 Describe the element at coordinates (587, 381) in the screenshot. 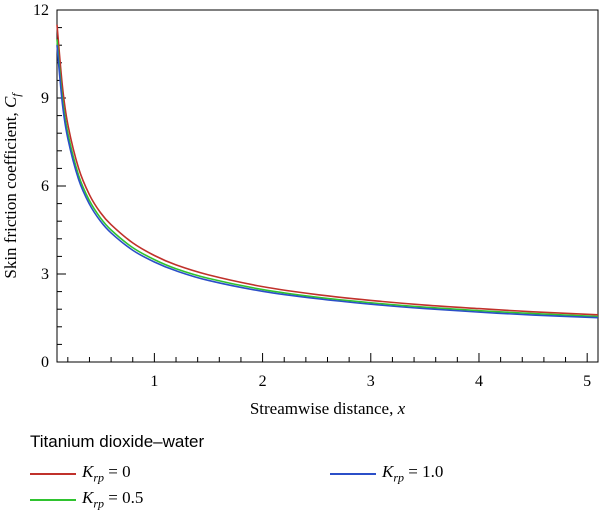

I see `x-tick-label: 5` at that location.